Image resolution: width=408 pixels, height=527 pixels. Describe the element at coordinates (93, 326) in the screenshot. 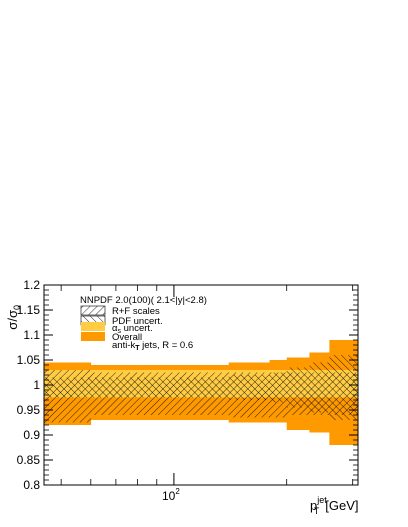

I see `legend-swatch-alphas-uncert` at that location.